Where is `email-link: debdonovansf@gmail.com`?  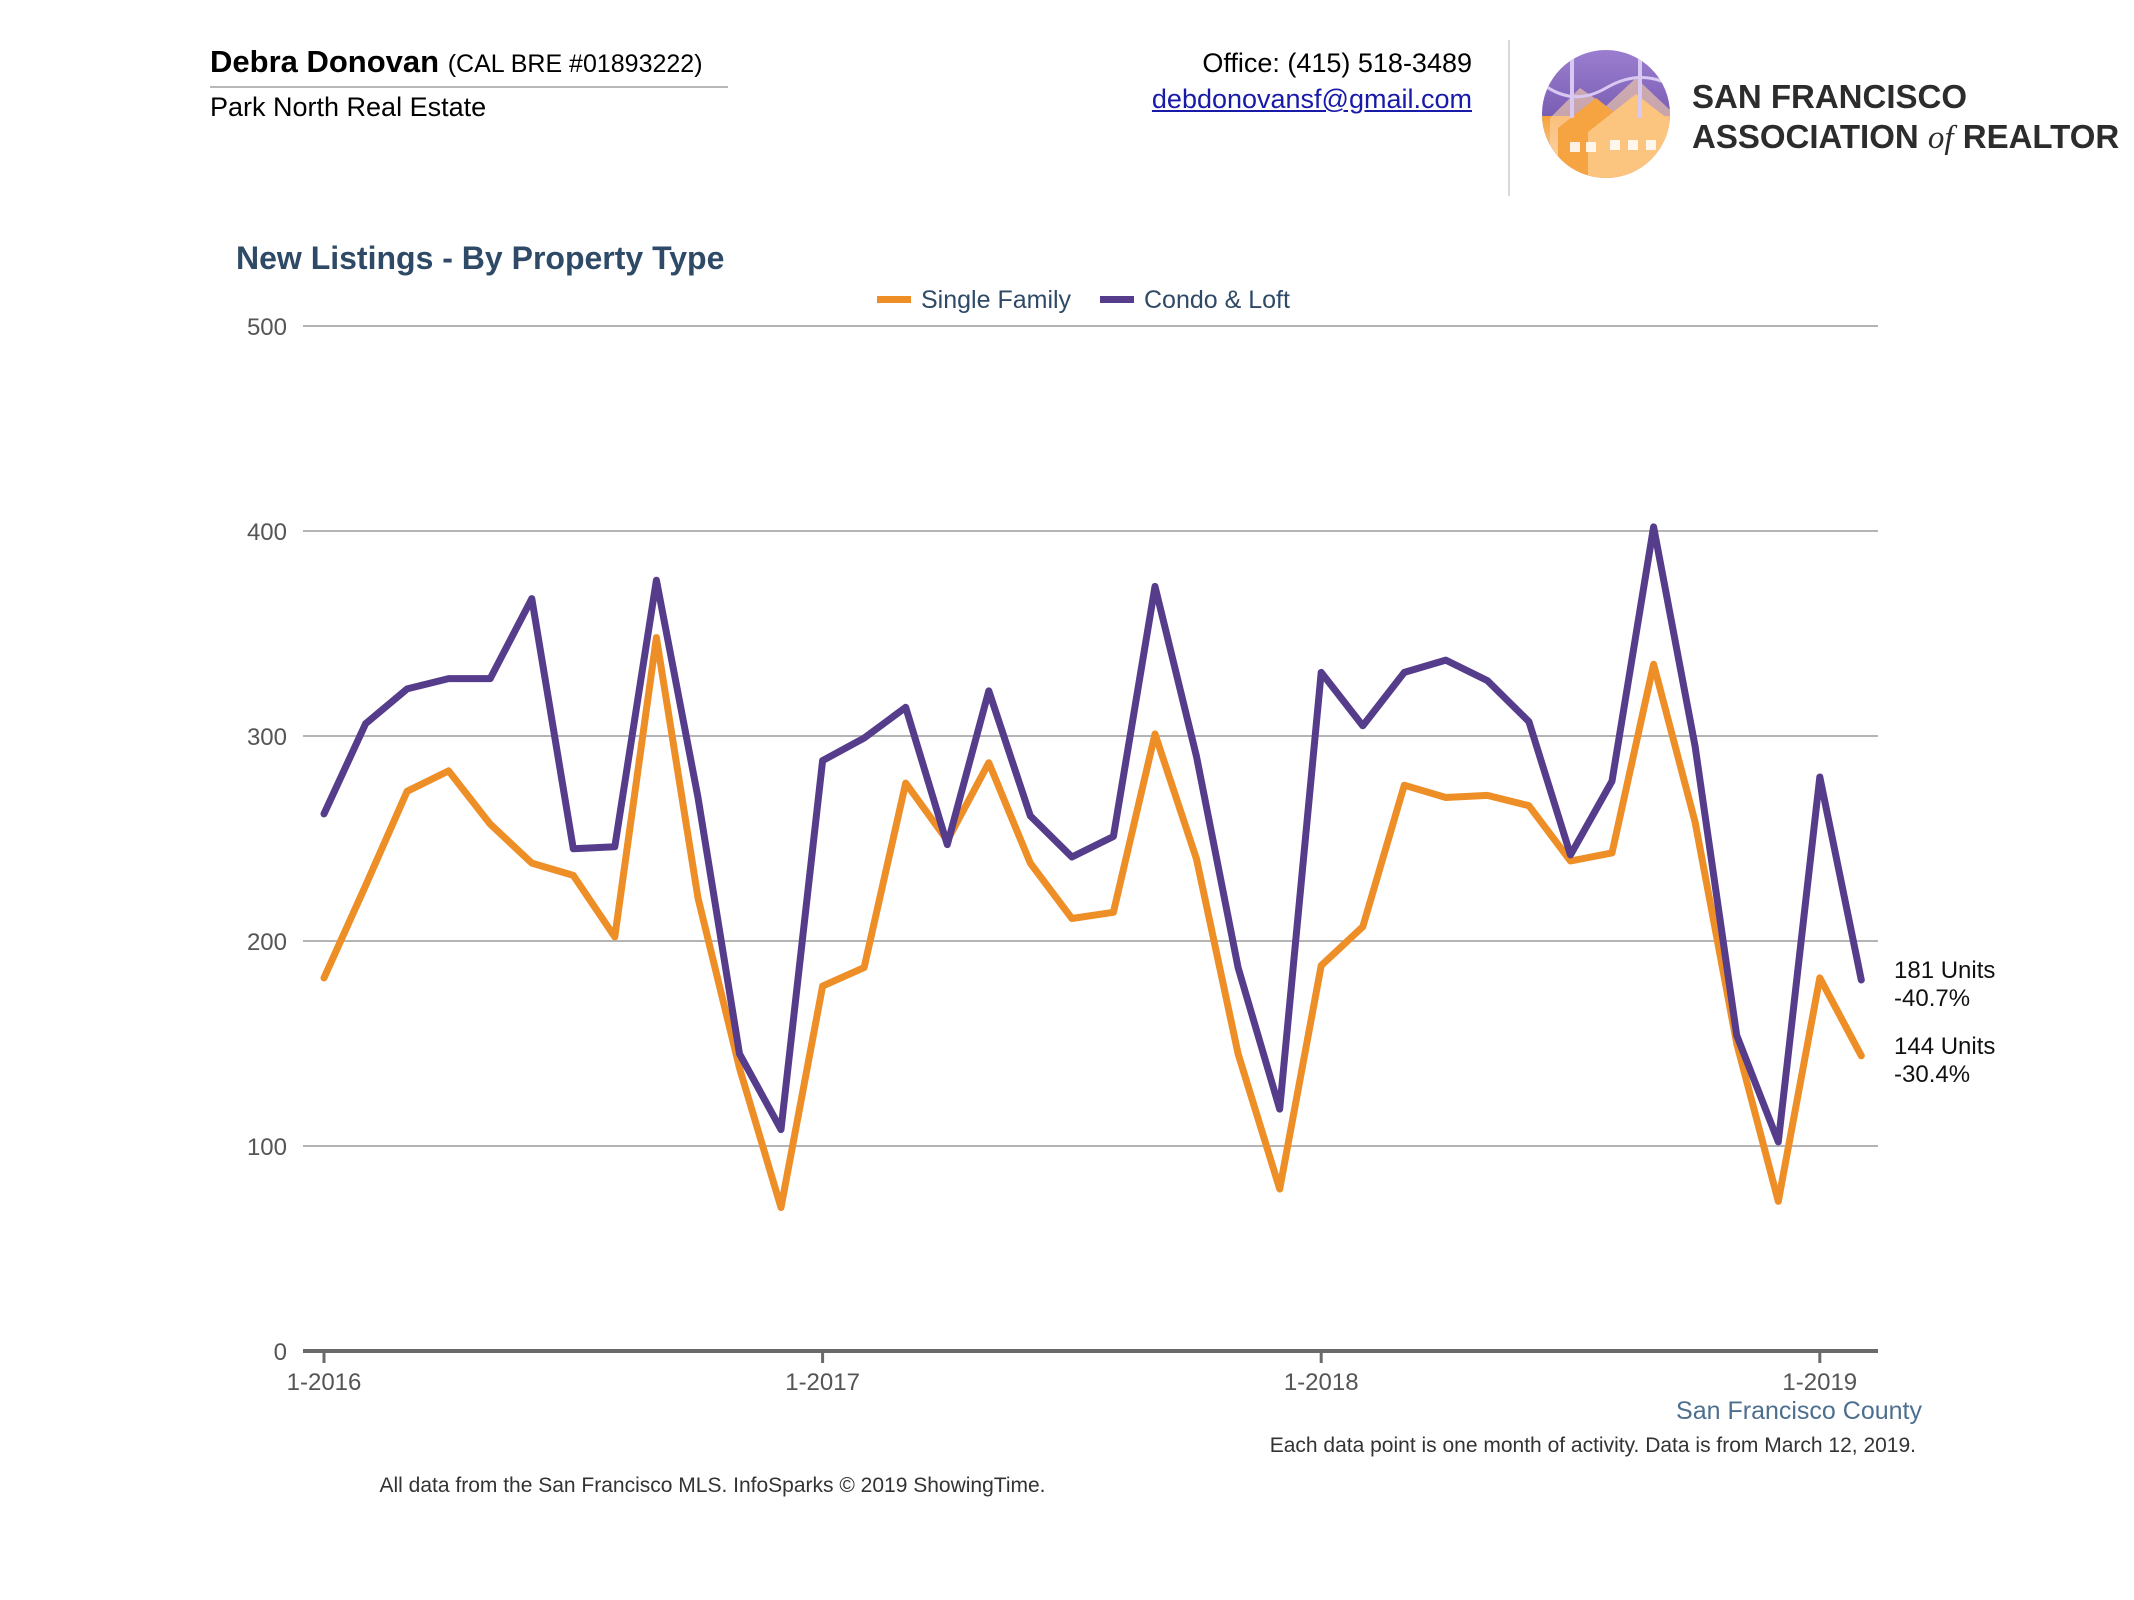
email-link: debdonovansf@gmail.com is located at coordinates (1311, 99).